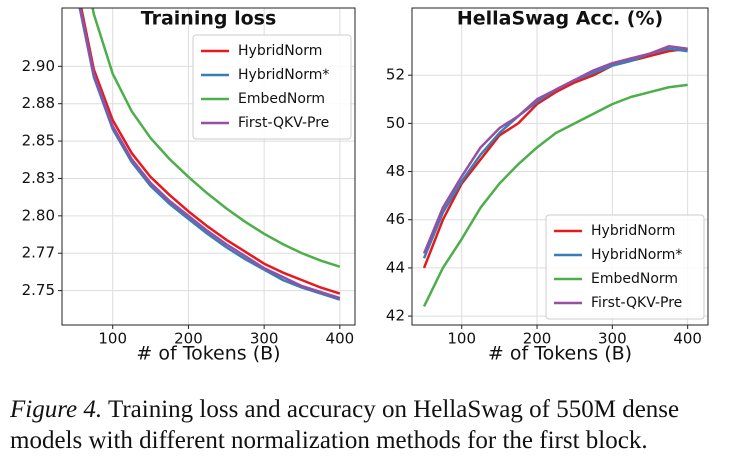  What do you see at coordinates (56, 409) in the screenshot?
I see `caption-label: Figure 4.` at bounding box center [56, 409].